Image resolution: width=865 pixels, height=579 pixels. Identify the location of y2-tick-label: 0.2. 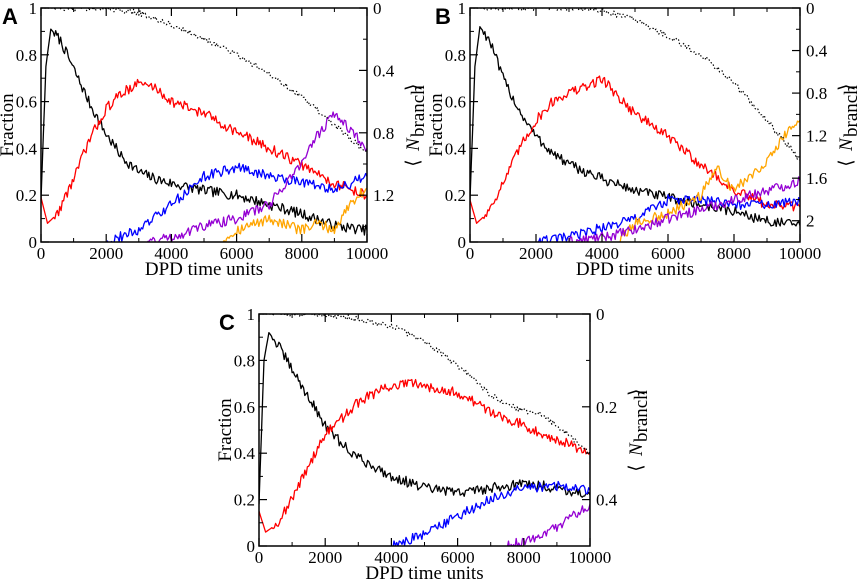
(606, 407).